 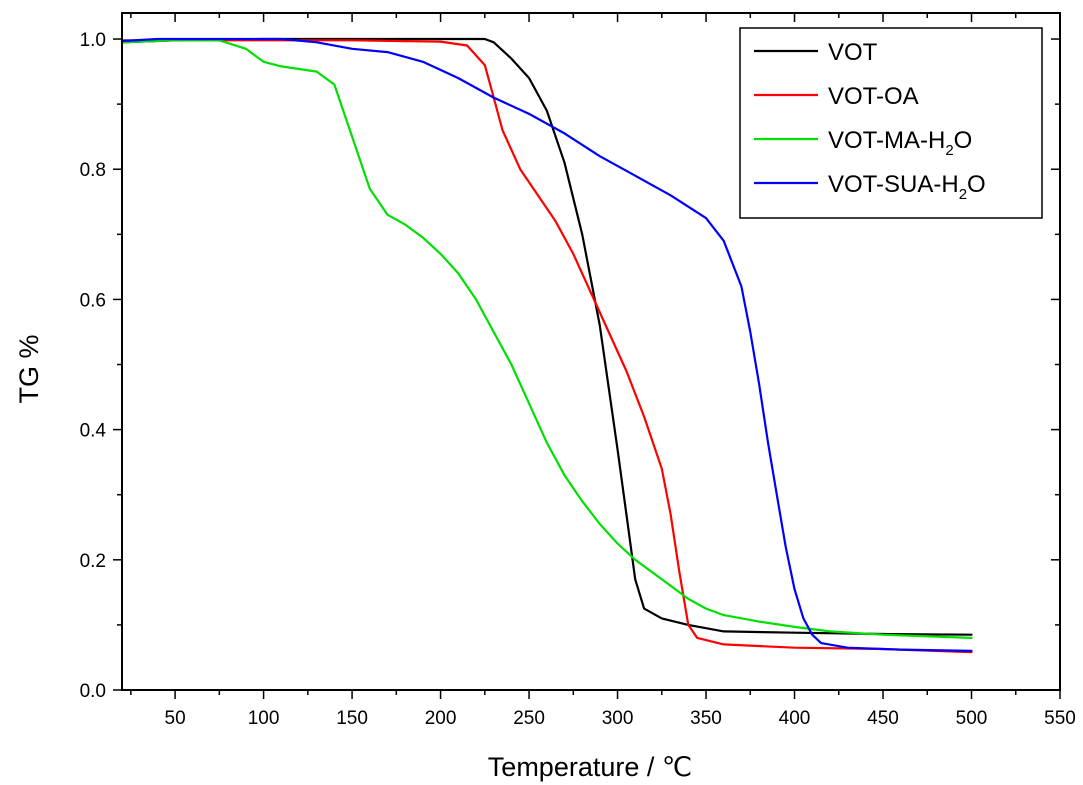 I want to click on x-tick-label: 550, so click(x=1060, y=718).